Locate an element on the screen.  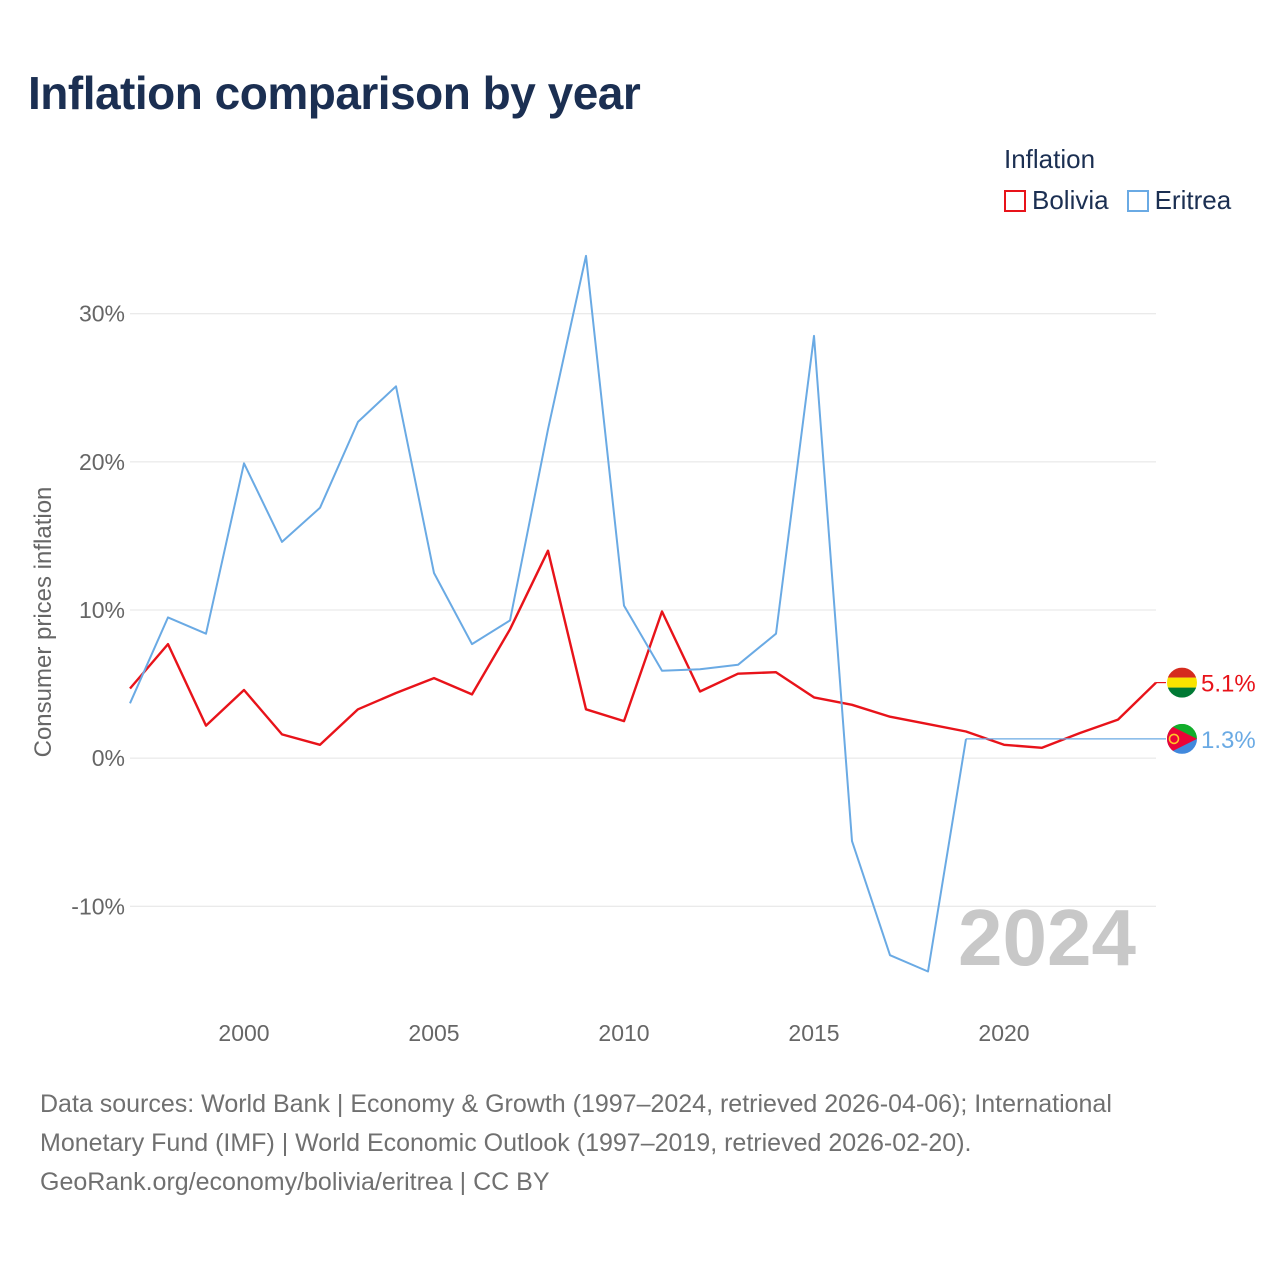
legend-item-bolivia: Bolivia is located at coordinates (1056, 200).